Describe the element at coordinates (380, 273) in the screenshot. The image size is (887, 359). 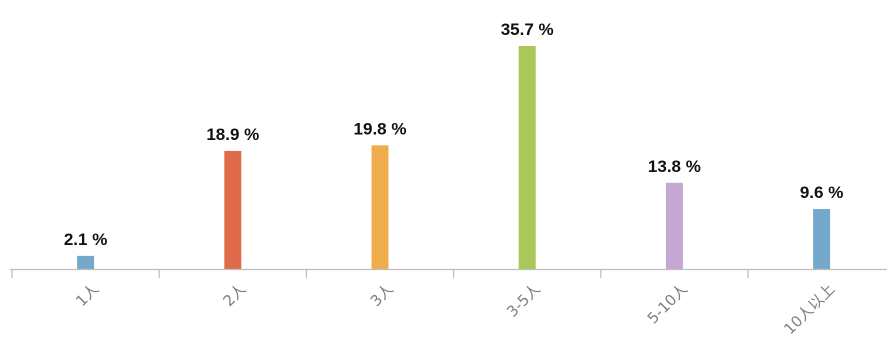
I see `x-axis-ticks` at that location.